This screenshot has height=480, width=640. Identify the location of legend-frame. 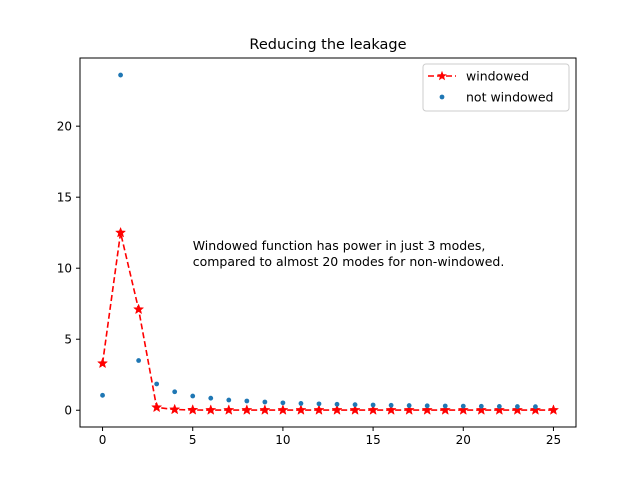
(496, 87).